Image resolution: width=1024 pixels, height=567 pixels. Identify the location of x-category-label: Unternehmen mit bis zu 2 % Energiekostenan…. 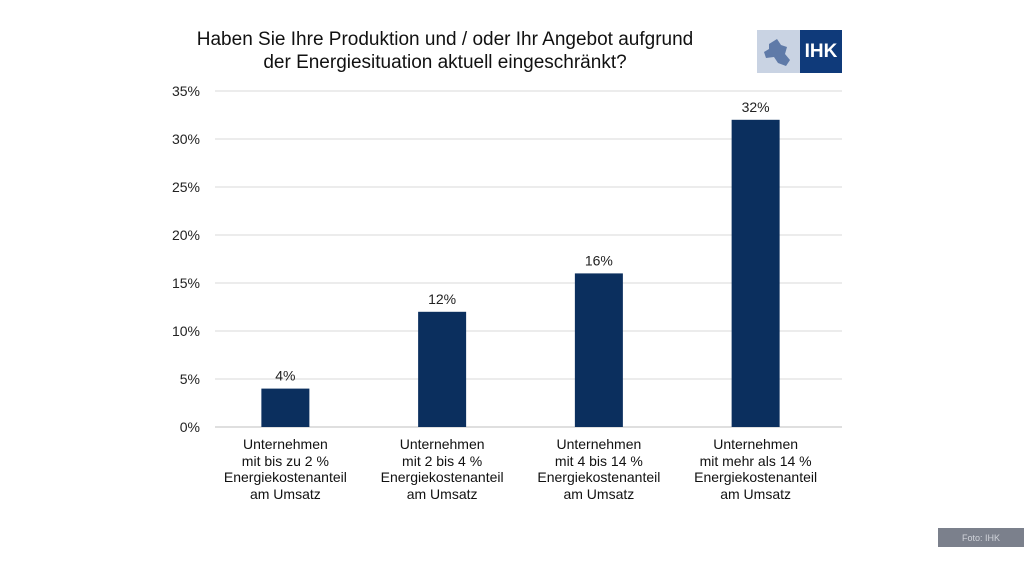
(285, 469).